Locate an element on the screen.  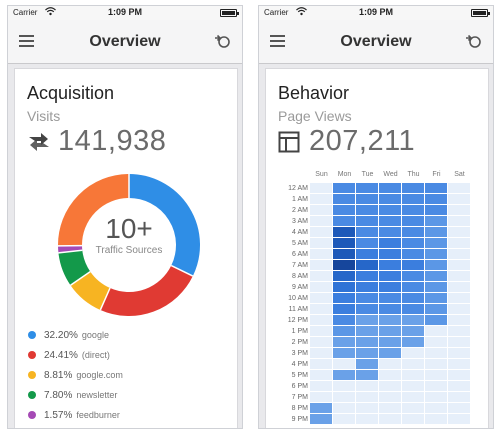
donut-slice-google is located at coordinates (164, 225).